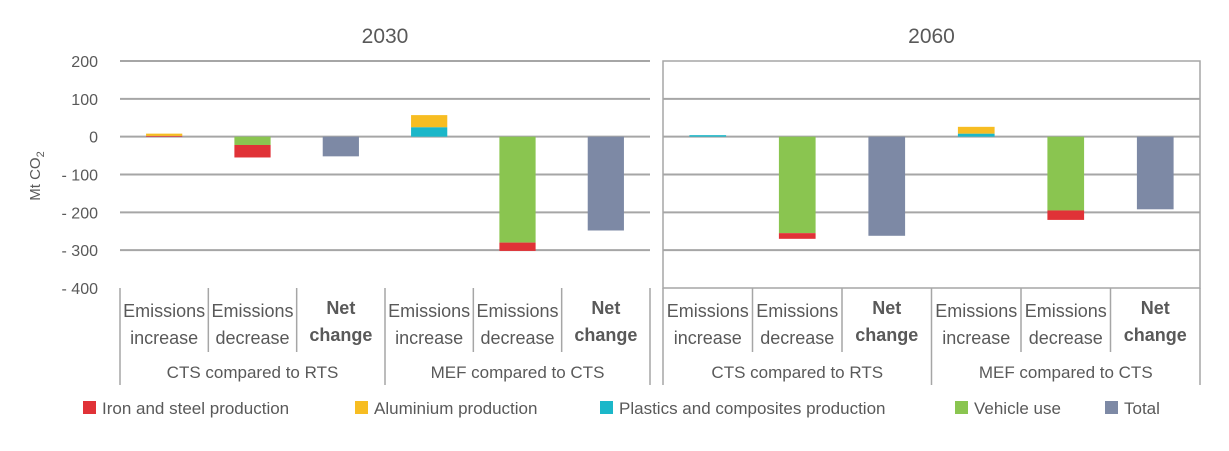  Describe the element at coordinates (385, 36) in the screenshot. I see `panel-title: 2030` at that location.